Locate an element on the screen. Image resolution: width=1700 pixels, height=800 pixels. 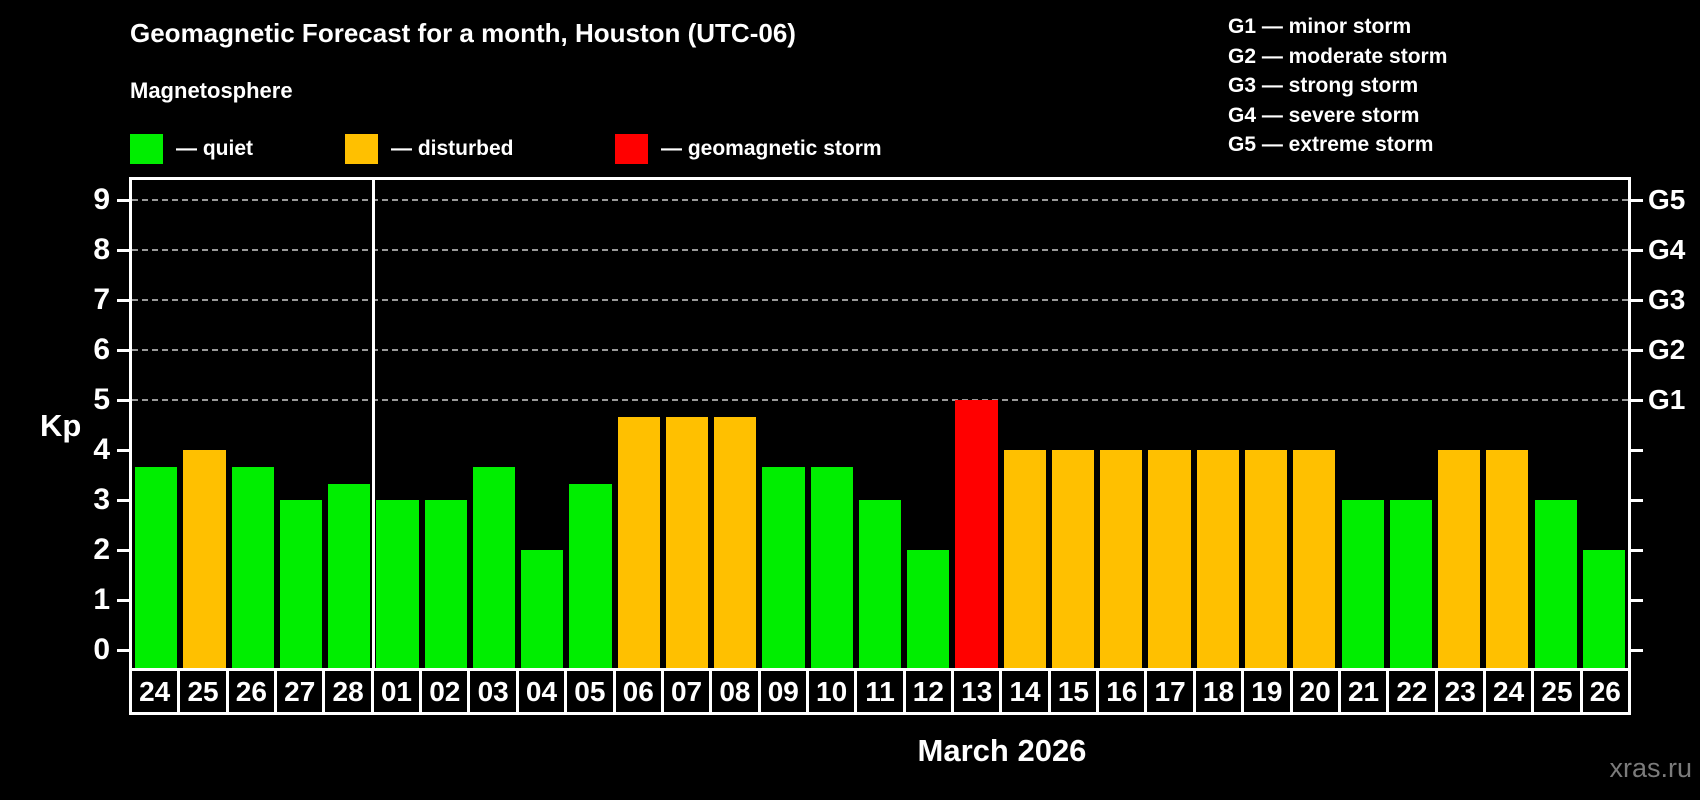
y-tick-label: 0 is located at coordinates (101, 649).